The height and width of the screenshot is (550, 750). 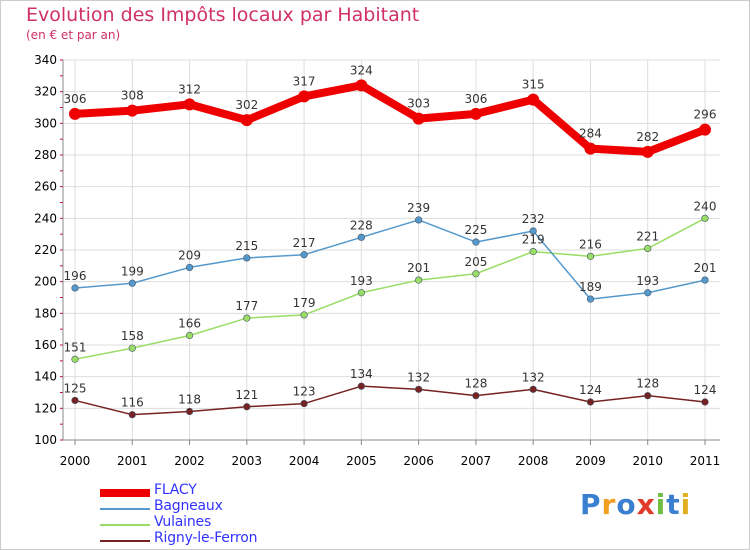 What do you see at coordinates (475, 230) in the screenshot?
I see `data-label: 225` at bounding box center [475, 230].